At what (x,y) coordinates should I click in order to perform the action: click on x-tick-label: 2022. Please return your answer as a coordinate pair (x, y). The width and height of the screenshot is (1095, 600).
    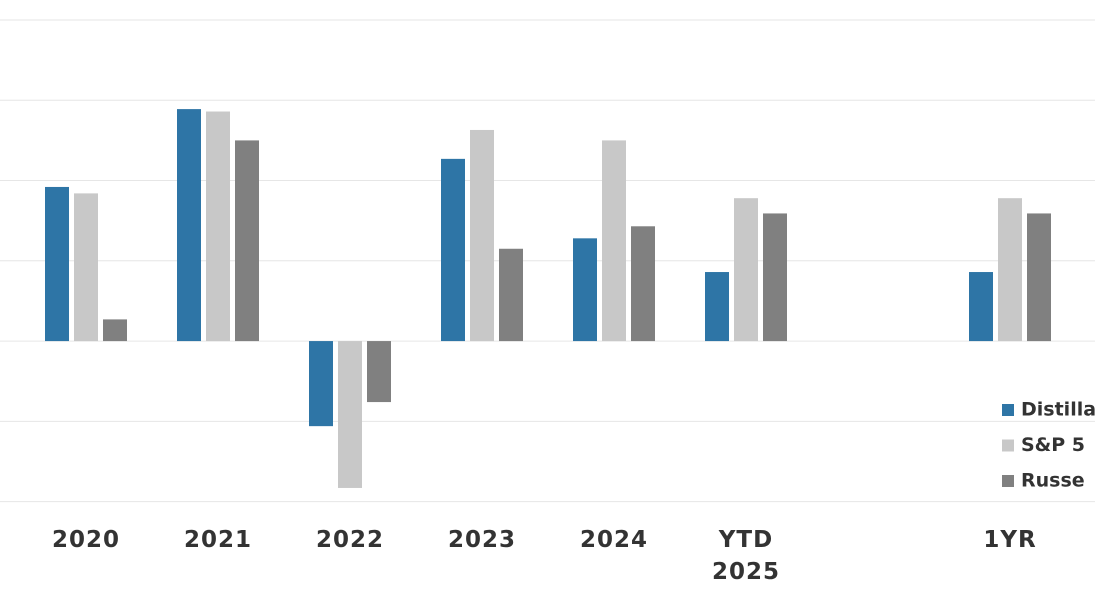
    Looking at the image, I should click on (349, 540).